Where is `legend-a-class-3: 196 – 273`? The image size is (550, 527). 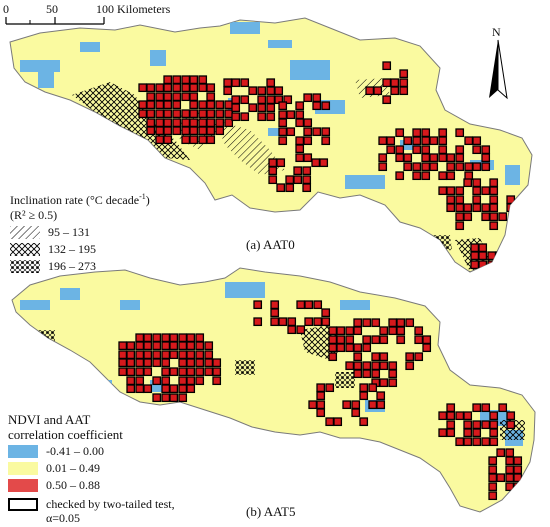
legend-a-class-3: 196 – 273 is located at coordinates (53, 266).